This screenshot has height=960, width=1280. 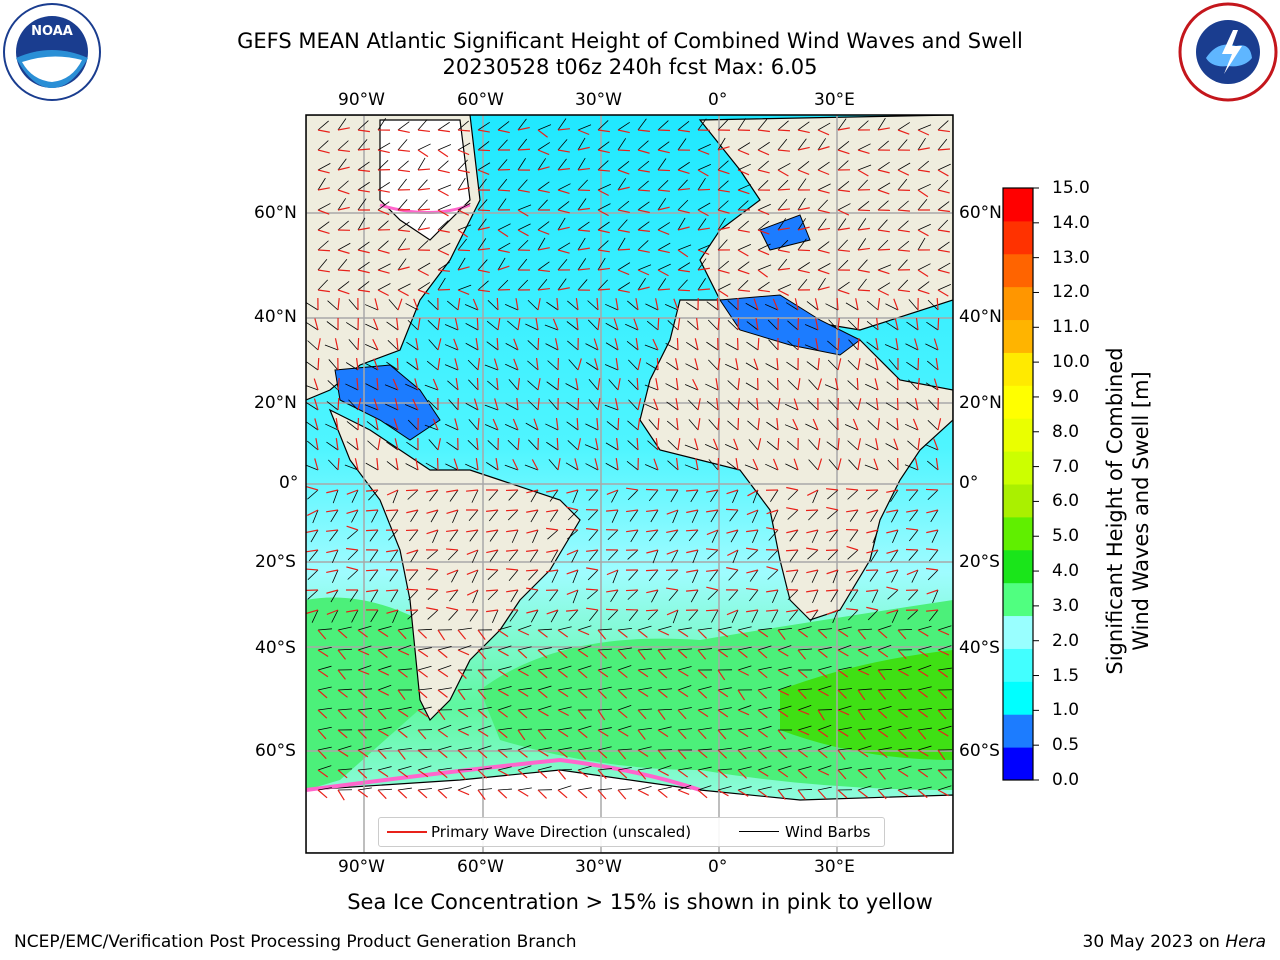 I want to click on colorbar-tick-label: 12.0, so click(x=1071, y=292).